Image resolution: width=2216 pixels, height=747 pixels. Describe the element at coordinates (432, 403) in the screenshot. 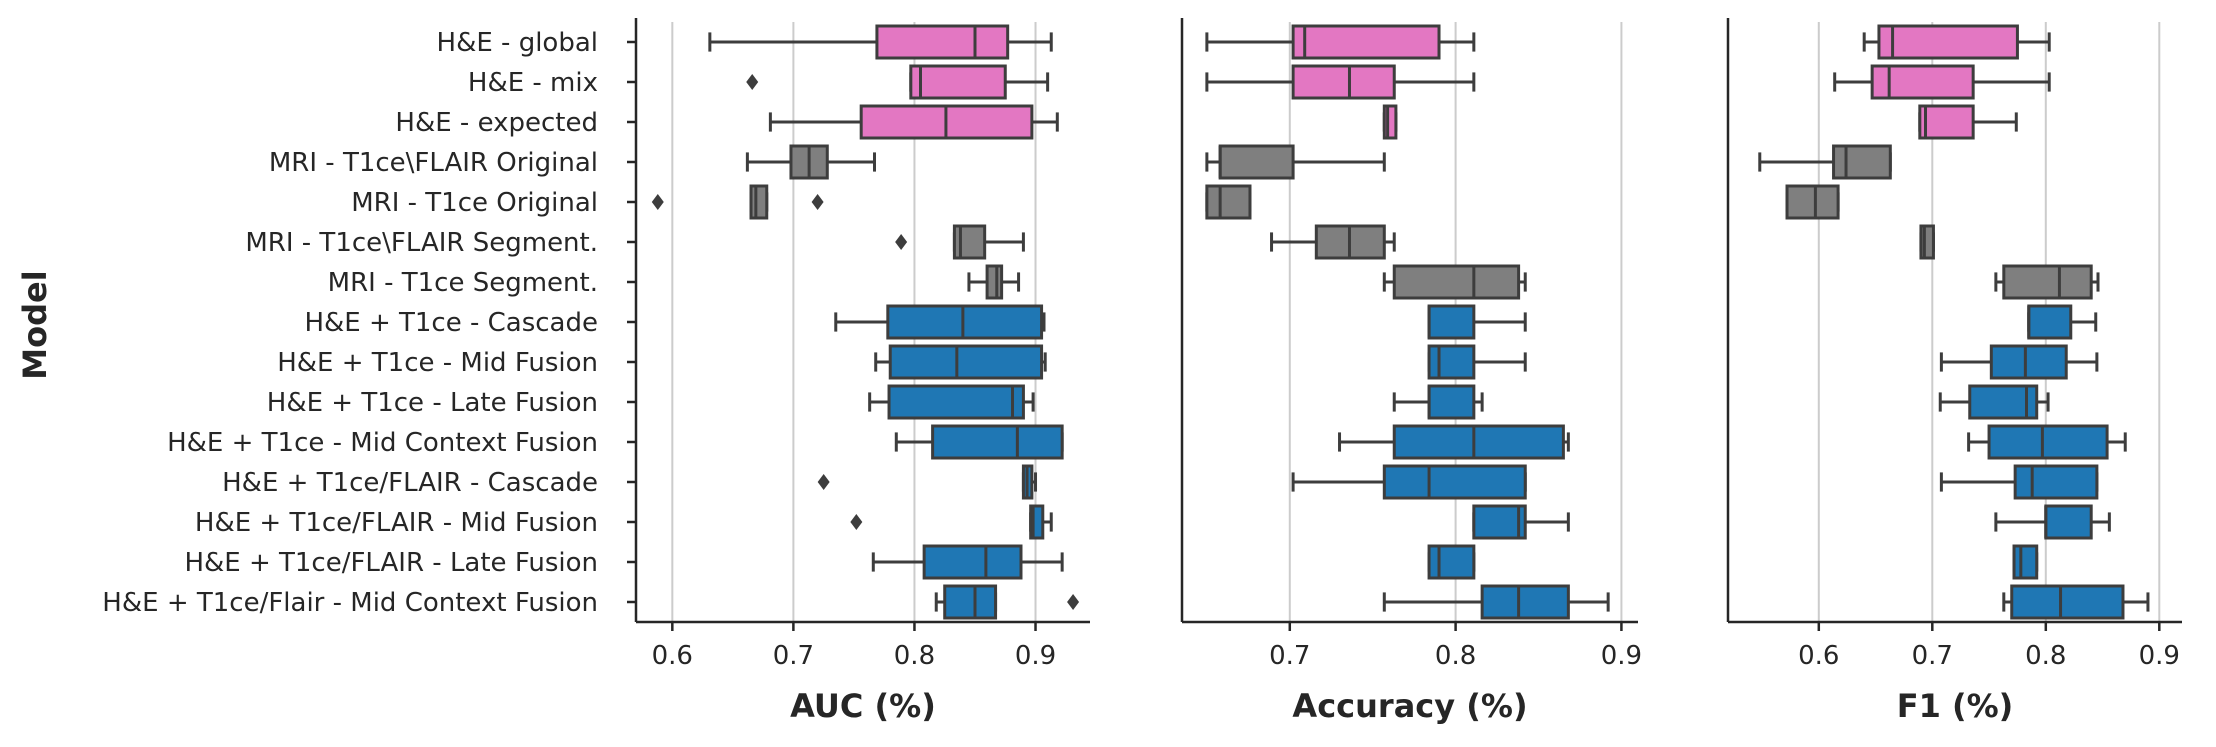

I see `y-tick-label: H&E + T1ce - Late Fusion` at that location.